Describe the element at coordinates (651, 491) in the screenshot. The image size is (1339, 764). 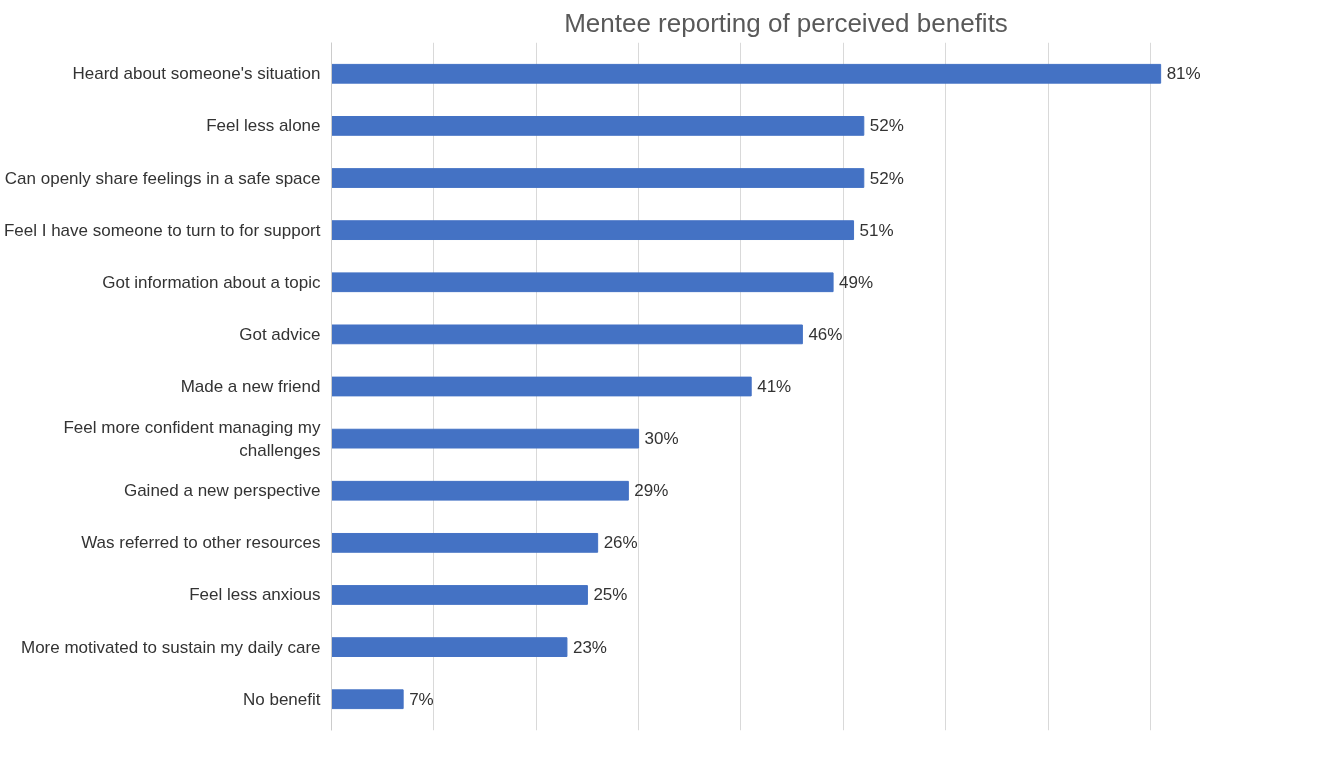
I see `data-label: 29%` at that location.